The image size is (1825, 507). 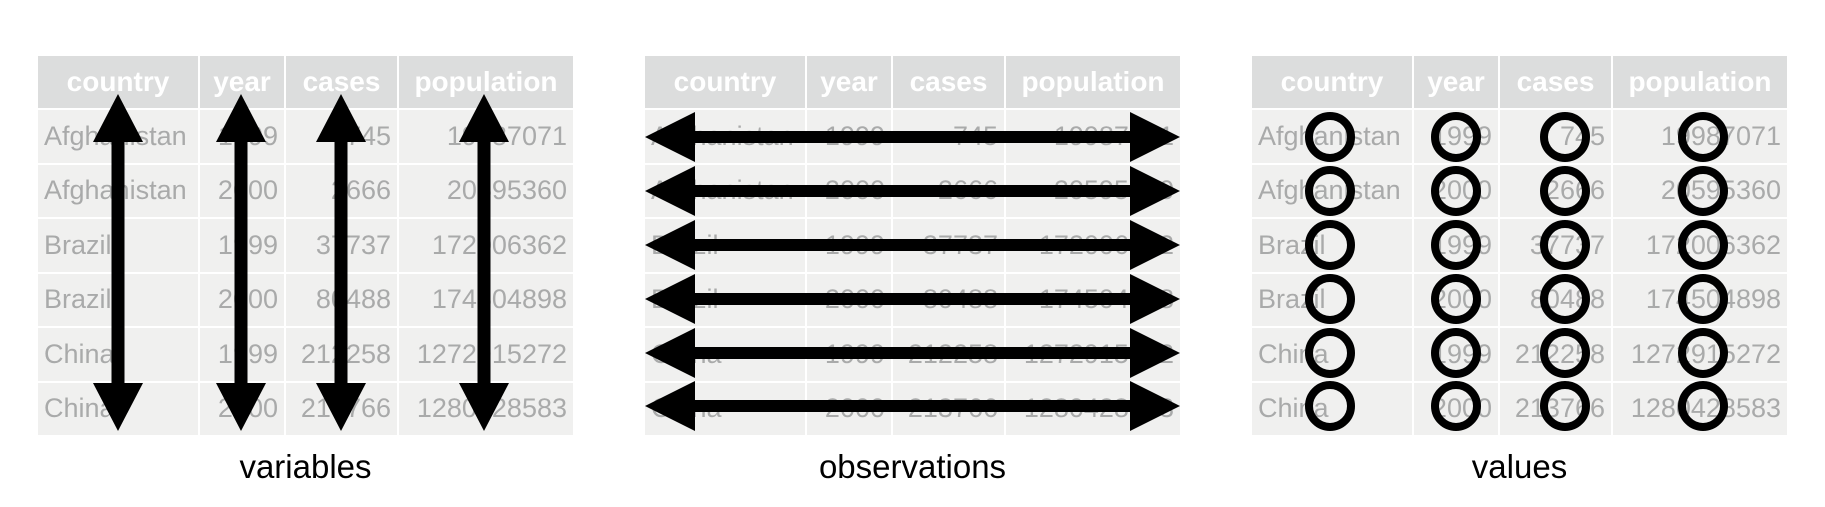 I want to click on table-cell: 1280428583, so click(x=1092, y=407).